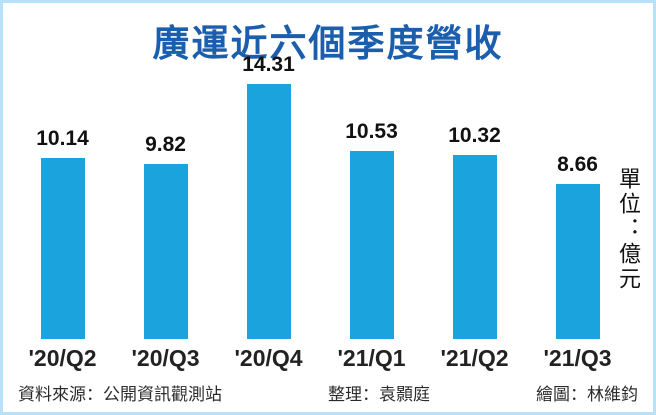  Describe the element at coordinates (268, 64) in the screenshot. I see `value-label: 14.31` at that location.